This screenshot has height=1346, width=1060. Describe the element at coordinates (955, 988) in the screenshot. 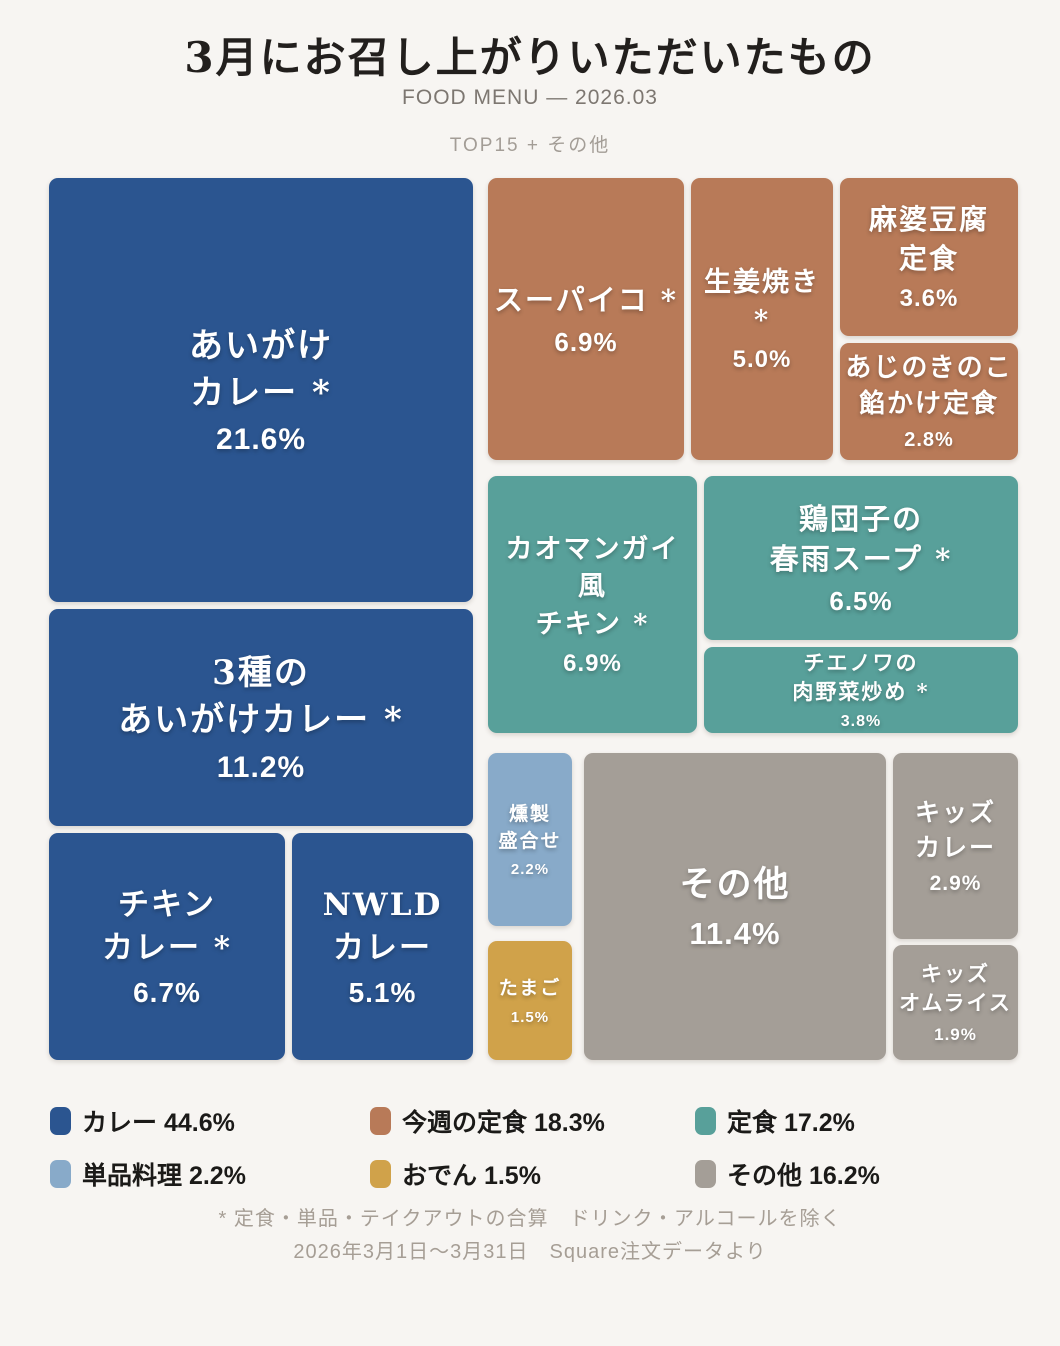

I see `block-label: キッズ オムライス` at that location.